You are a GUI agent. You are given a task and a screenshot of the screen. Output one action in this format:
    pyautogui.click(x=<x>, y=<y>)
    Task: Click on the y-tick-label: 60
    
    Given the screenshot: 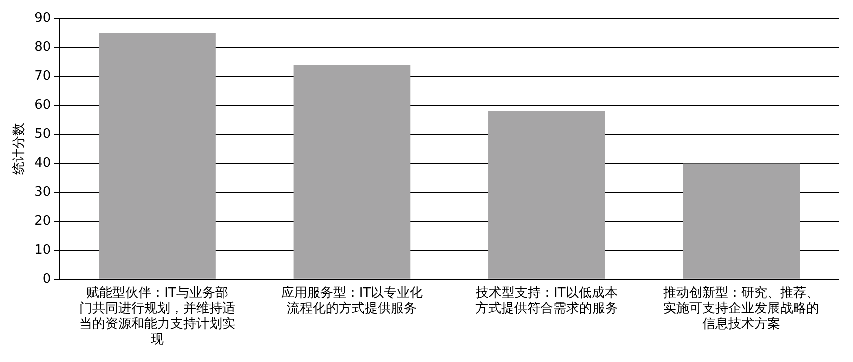 What is the action you would take?
    pyautogui.click(x=43, y=106)
    